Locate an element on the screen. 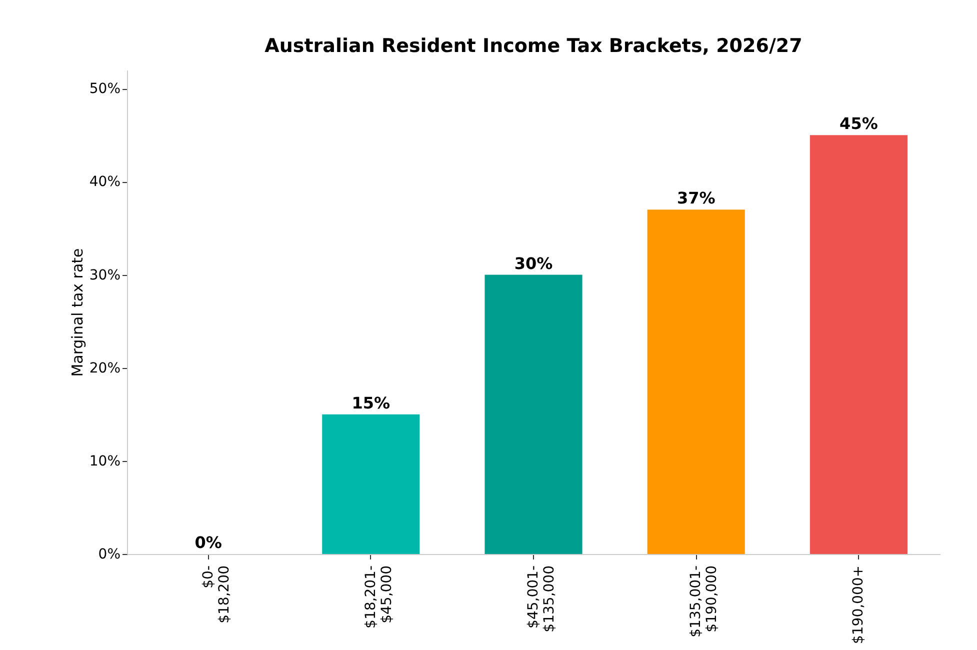 The image size is (977, 650). x-tick-label: $45,001- $135,000 is located at coordinates (542, 599).